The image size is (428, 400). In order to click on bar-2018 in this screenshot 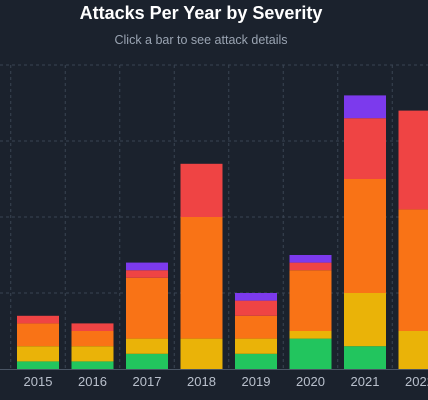, I will do `click(201, 266)`.